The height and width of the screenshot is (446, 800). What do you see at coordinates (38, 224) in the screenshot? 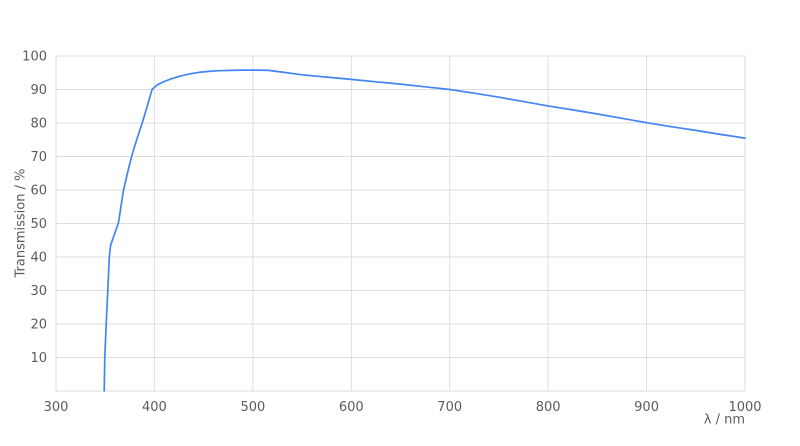
I see `y-tick-label: 50` at bounding box center [38, 224].